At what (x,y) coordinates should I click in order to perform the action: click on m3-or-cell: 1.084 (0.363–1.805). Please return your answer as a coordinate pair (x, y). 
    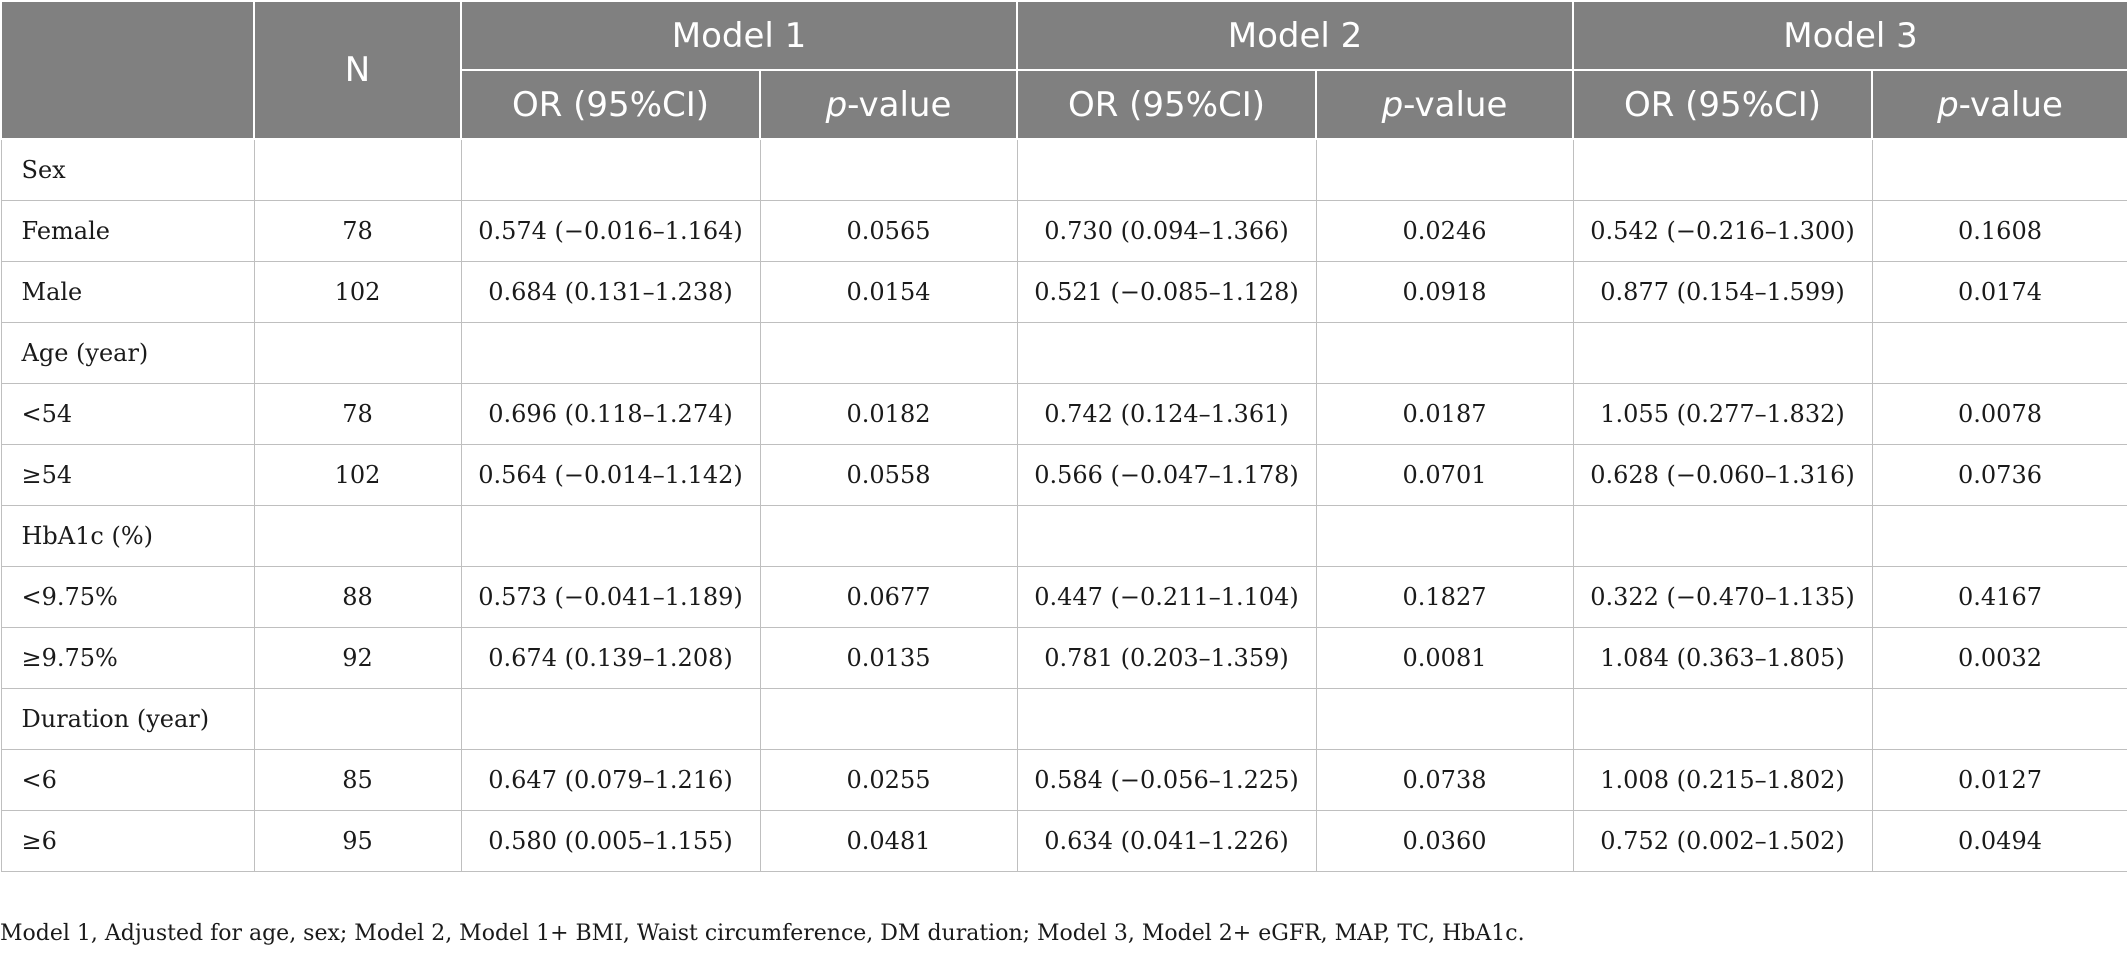
    Looking at the image, I should click on (1722, 658).